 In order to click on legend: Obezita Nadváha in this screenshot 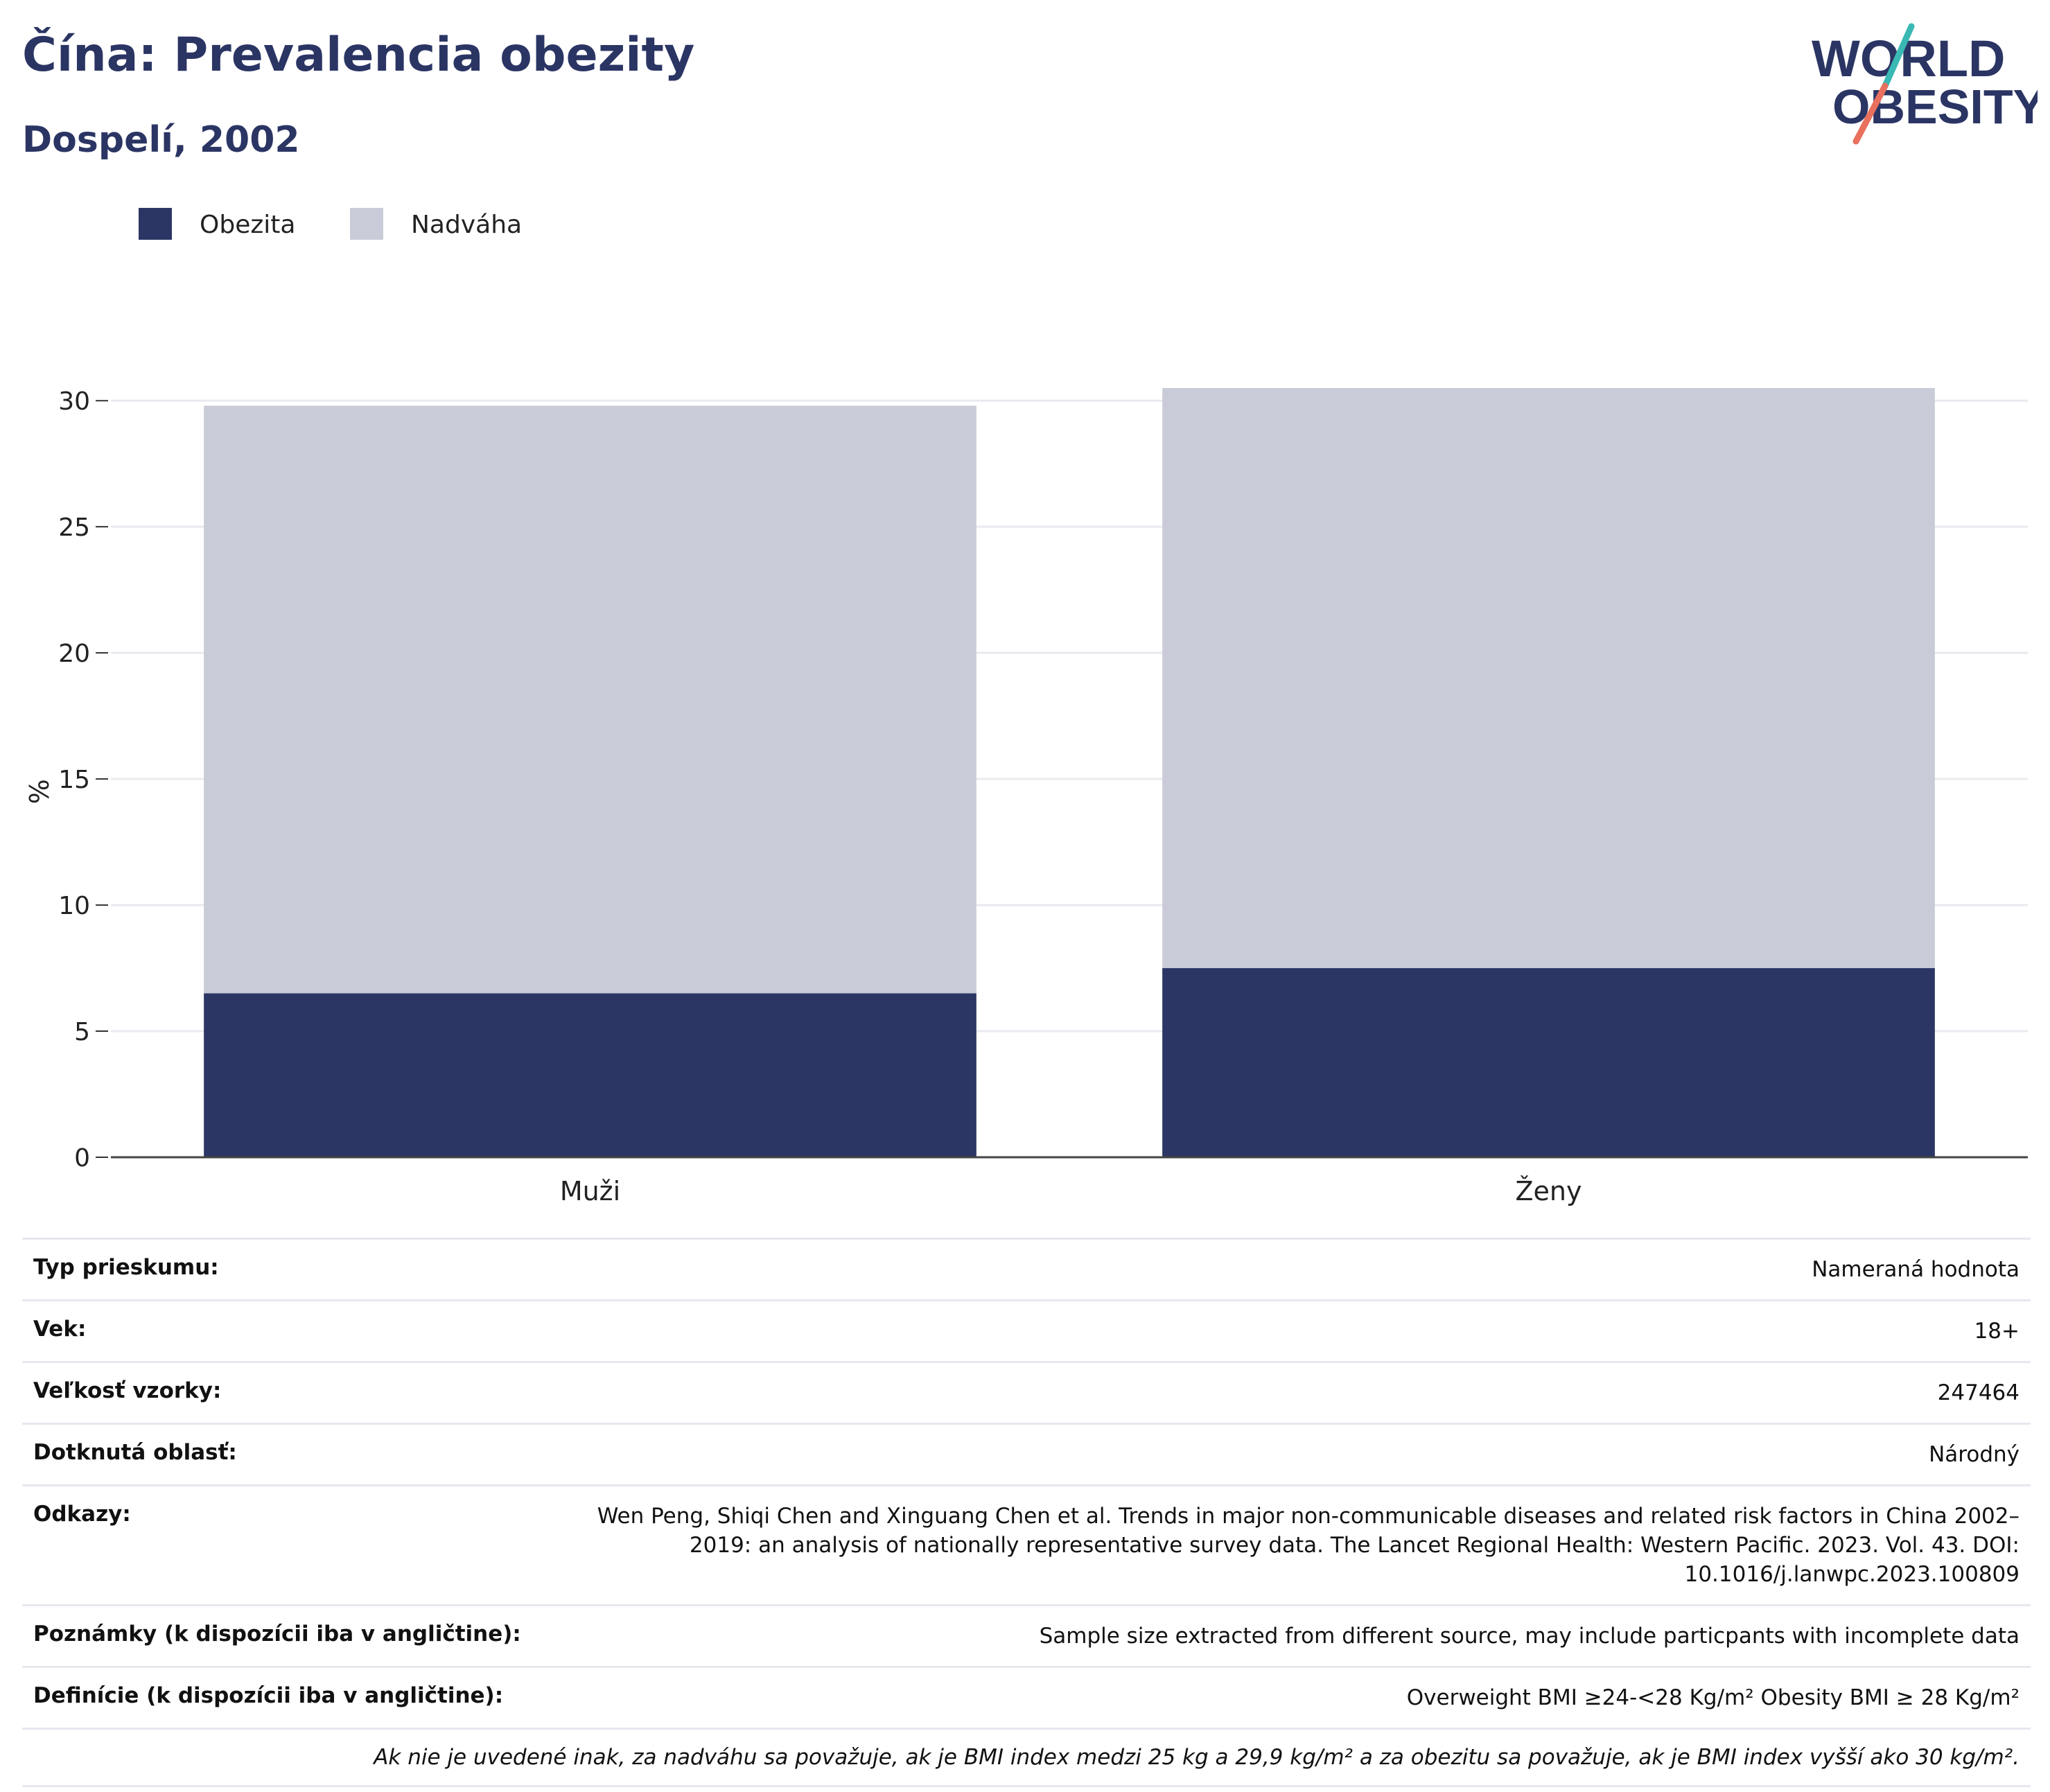, I will do `click(330, 224)`.